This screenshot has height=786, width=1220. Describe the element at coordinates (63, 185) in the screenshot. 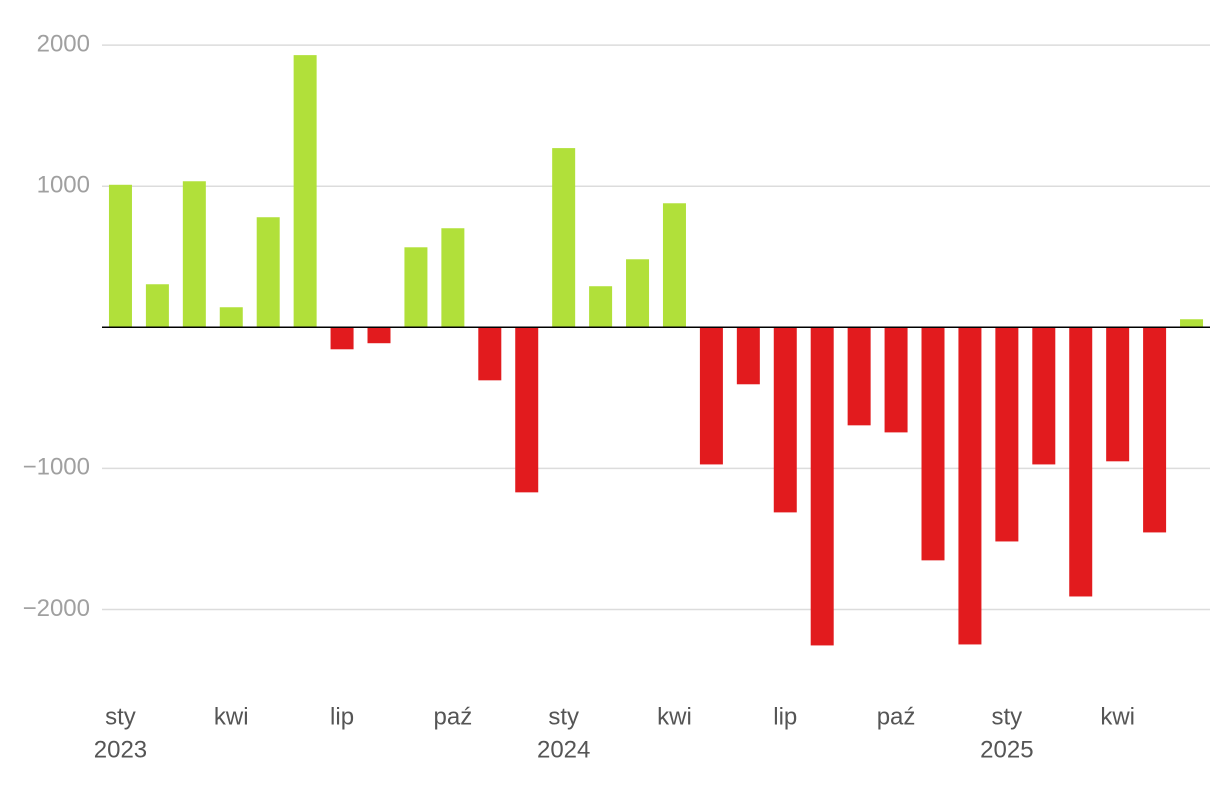

I see `y-tick-label: 1000` at that location.